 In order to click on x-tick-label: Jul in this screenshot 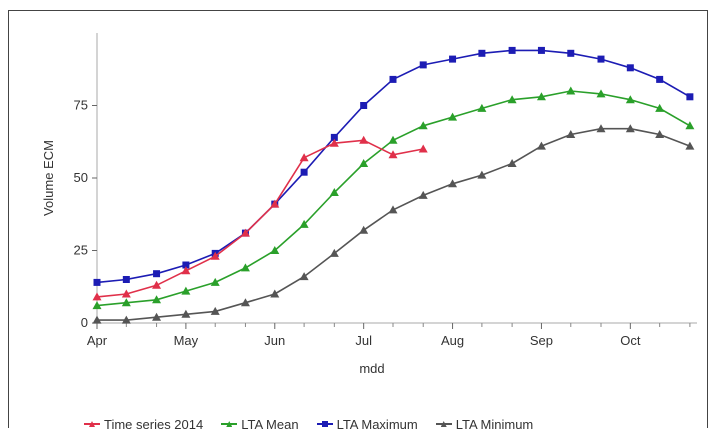, I will do `click(363, 340)`.